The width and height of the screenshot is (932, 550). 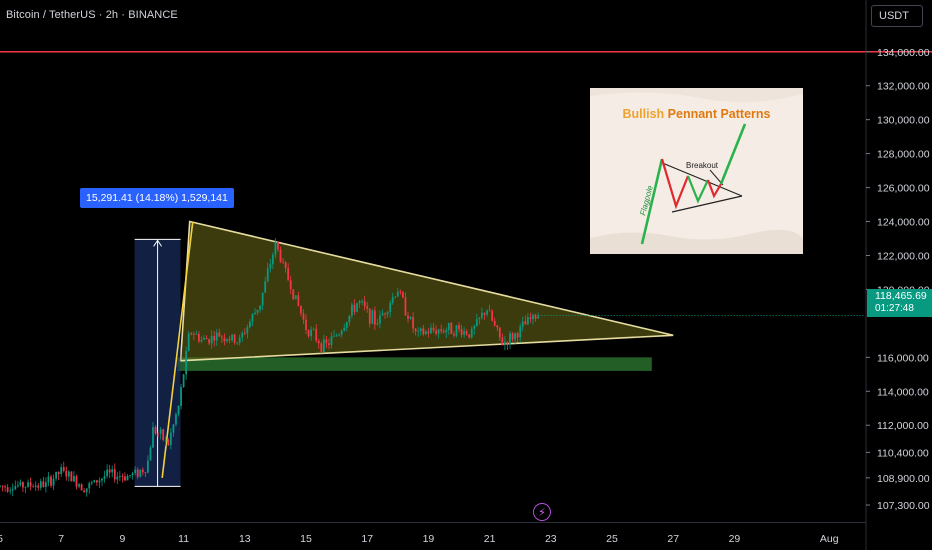 What do you see at coordinates (903, 121) in the screenshot?
I see `y-tick-label: 130,000.00` at bounding box center [903, 121].